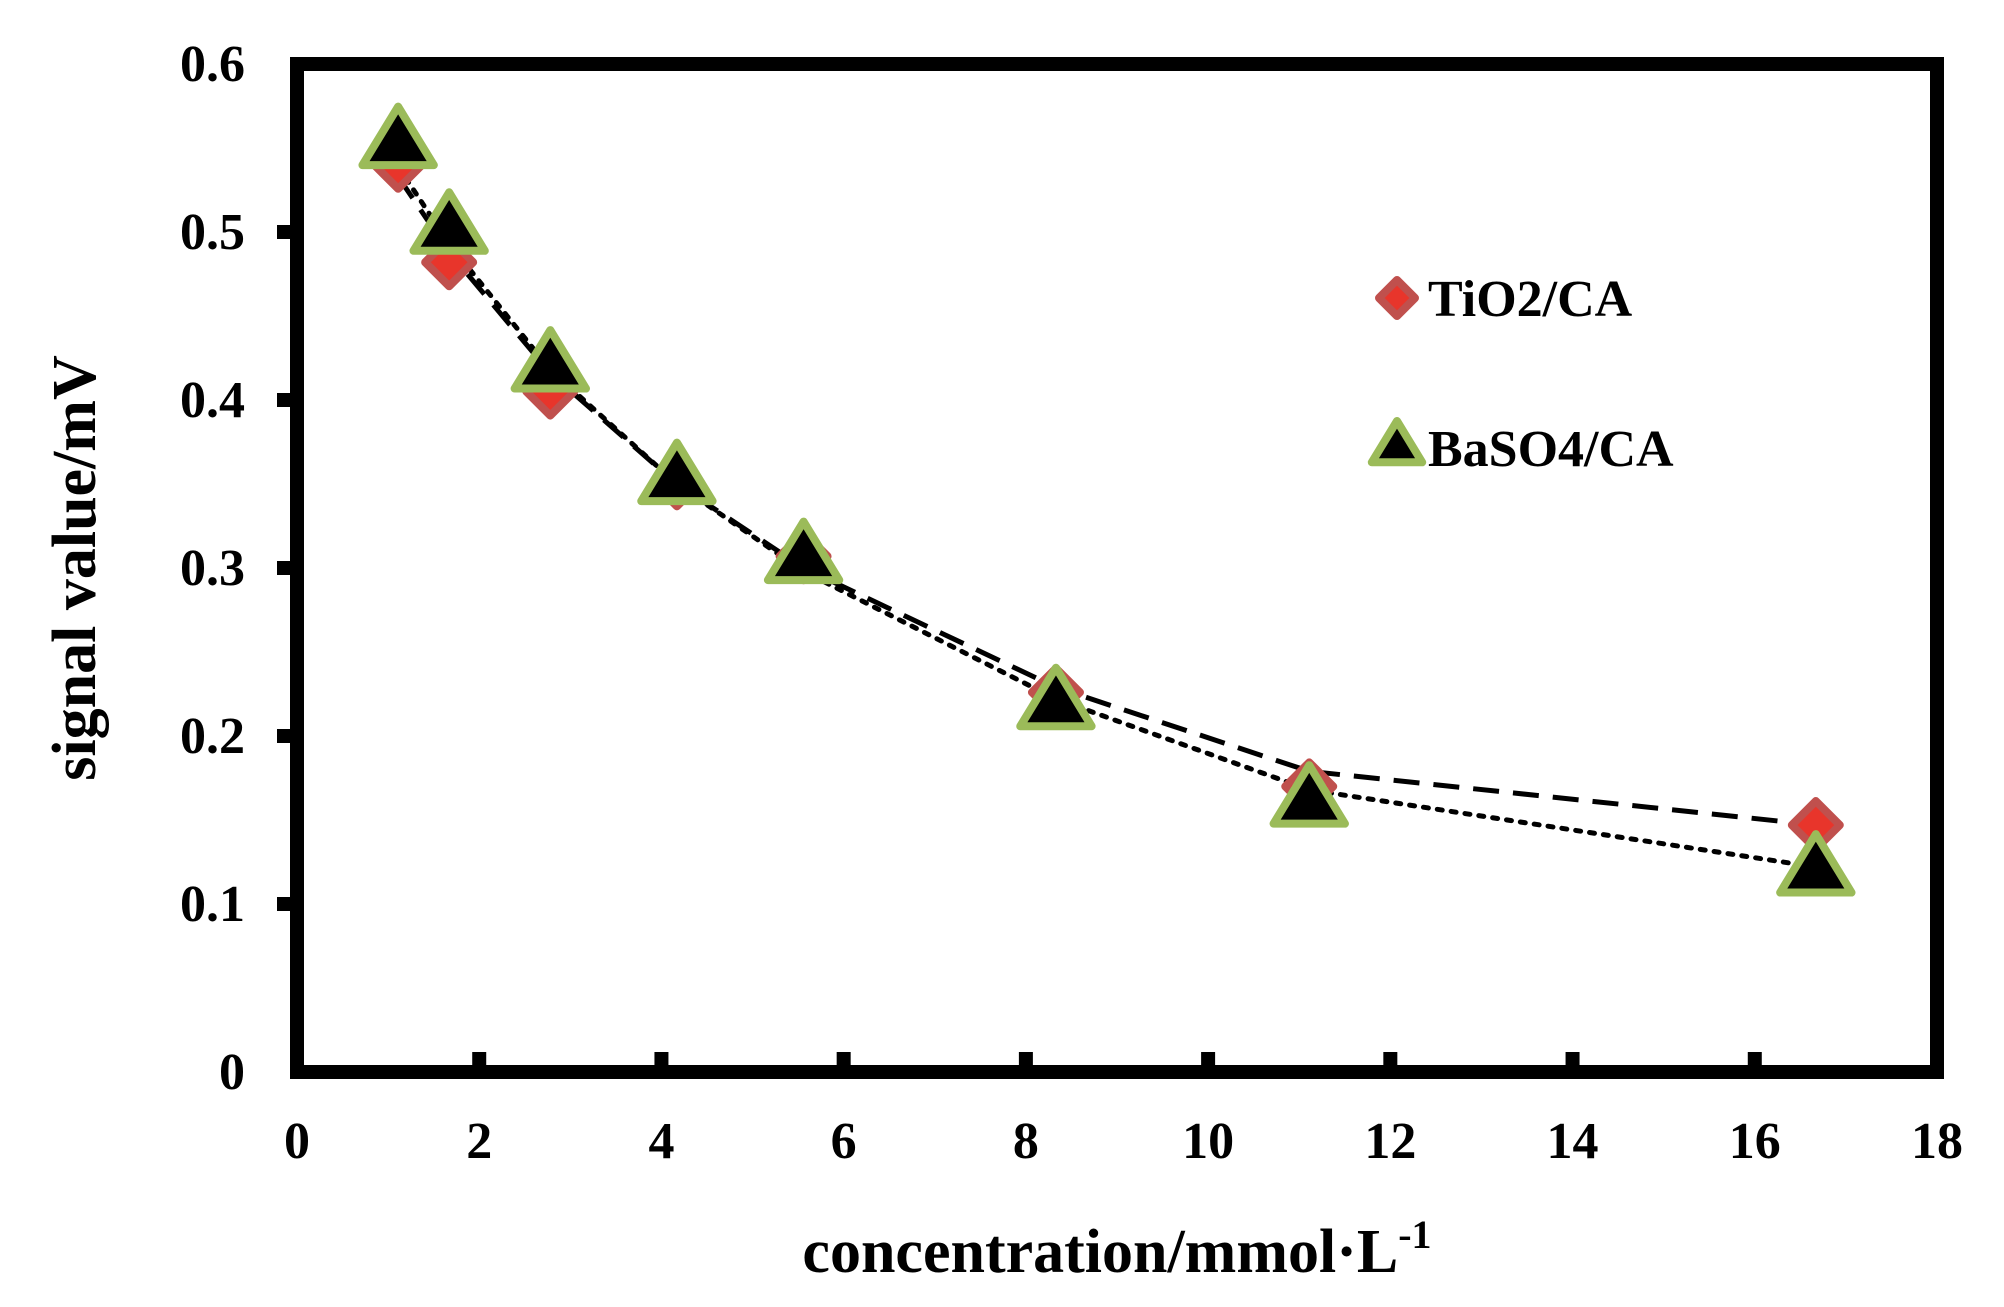  What do you see at coordinates (212, 64) in the screenshot?
I see `y-tick-label: 0.6` at bounding box center [212, 64].